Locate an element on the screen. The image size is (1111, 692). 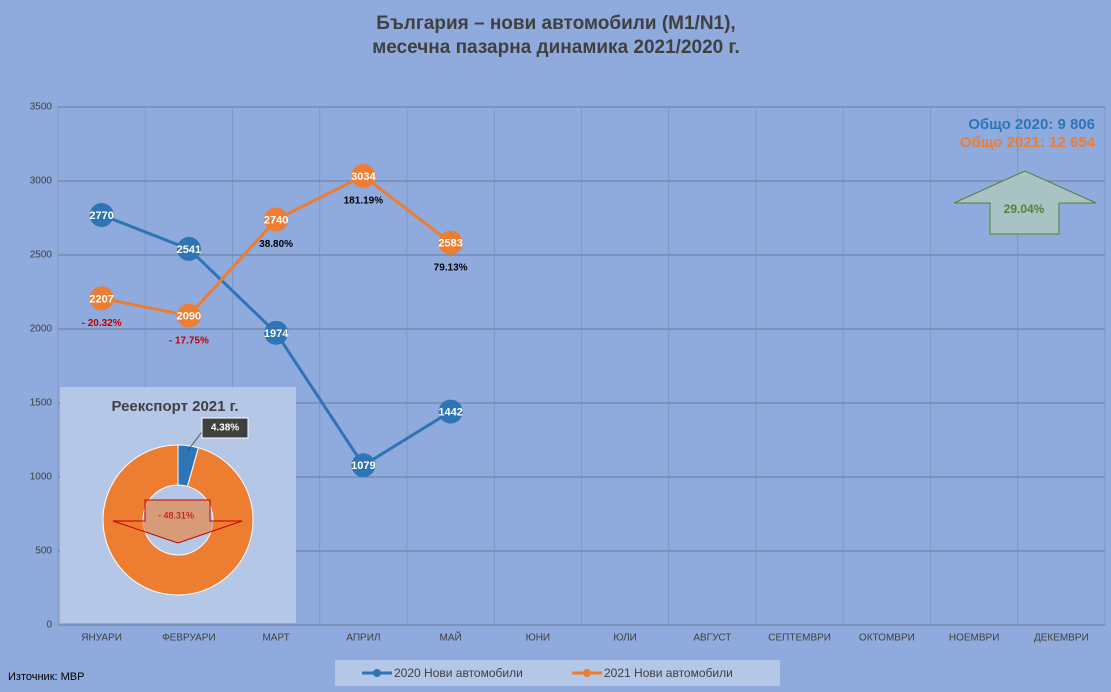
data-label: 3034 is located at coordinates (363, 177).